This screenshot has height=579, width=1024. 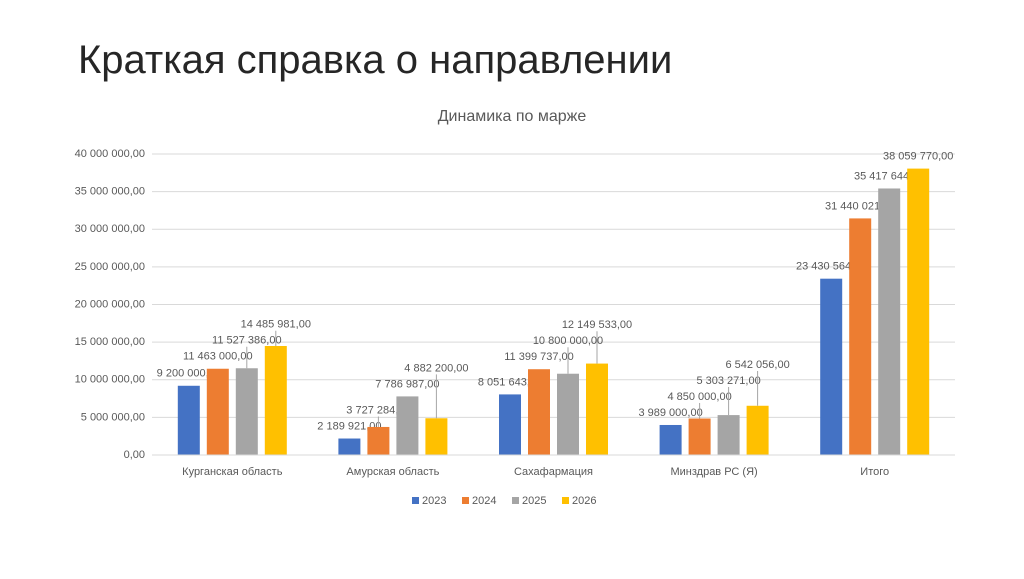 I want to click on slide-title: Краткая справка о направлении, so click(x=375, y=60).